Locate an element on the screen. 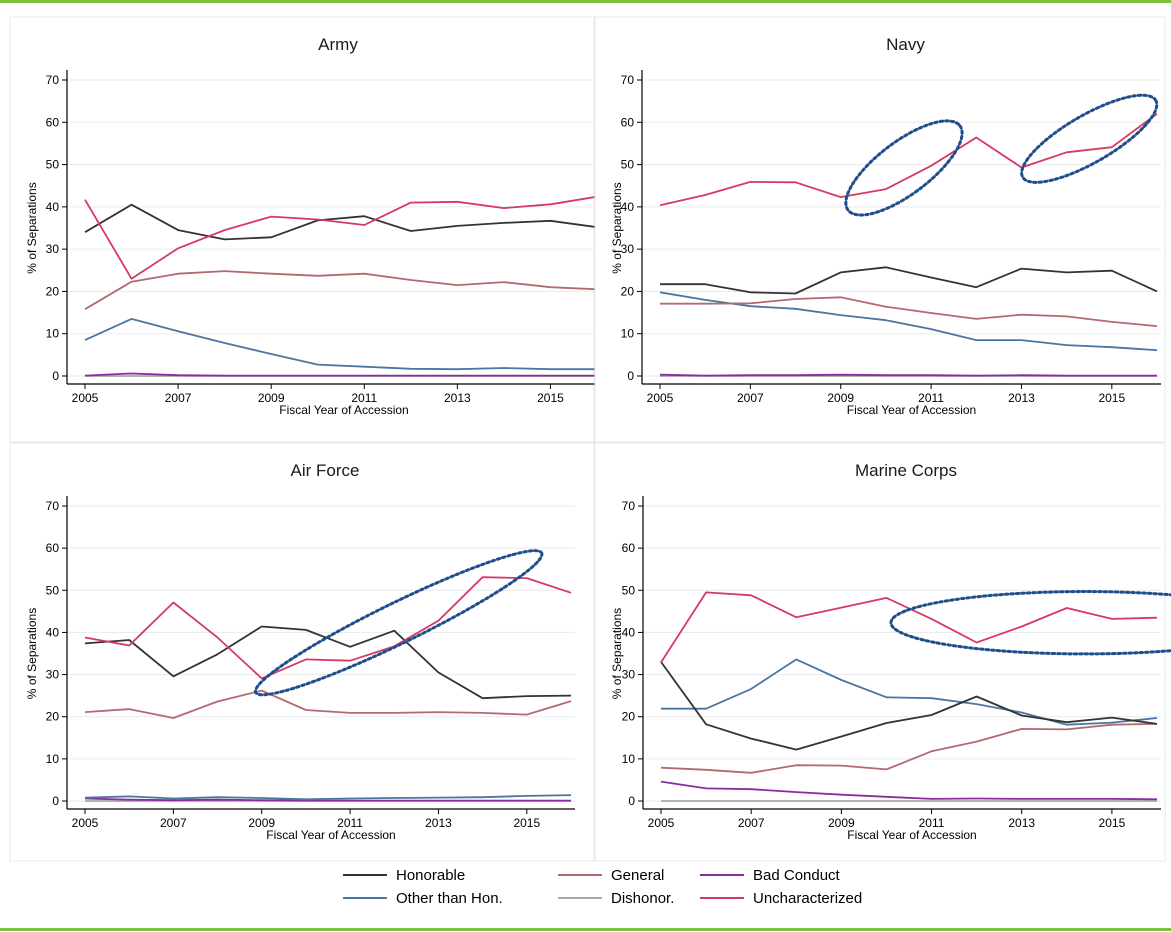  legend-label: Uncharacterized is located at coordinates (807, 898).